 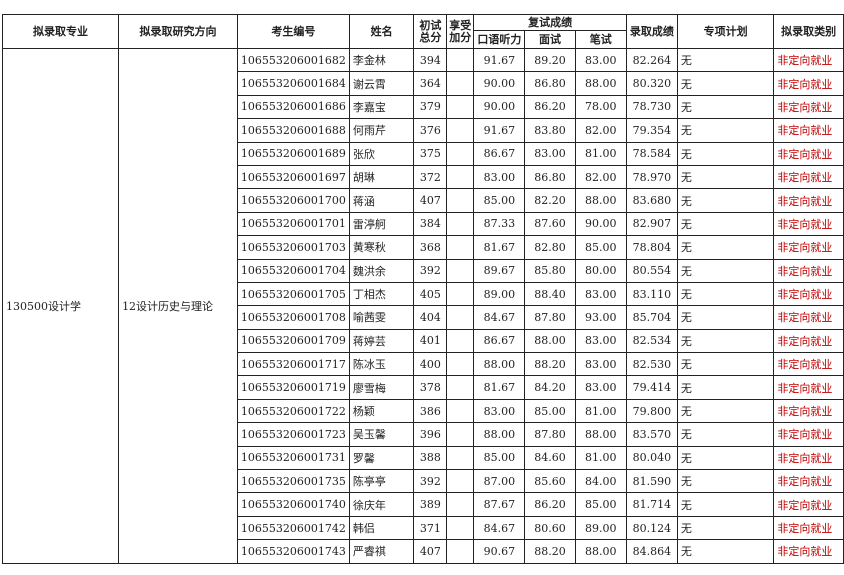 I want to click on header-special-plan: 专项计划, so click(x=725, y=31).